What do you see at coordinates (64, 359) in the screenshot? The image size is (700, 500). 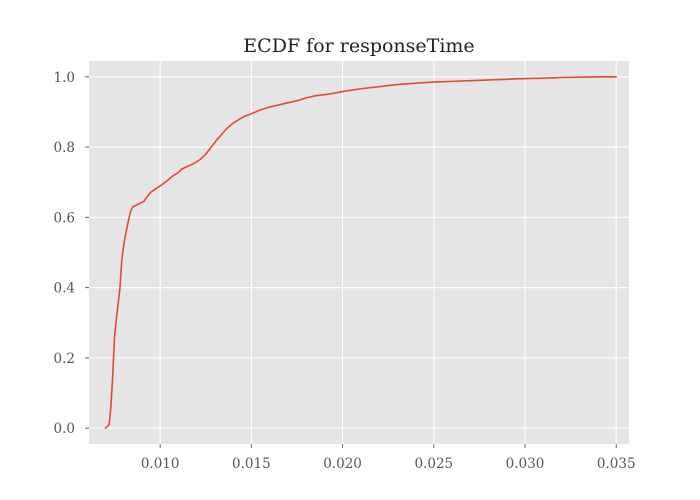 I see `y-tick-label: 0.2` at bounding box center [64, 359].